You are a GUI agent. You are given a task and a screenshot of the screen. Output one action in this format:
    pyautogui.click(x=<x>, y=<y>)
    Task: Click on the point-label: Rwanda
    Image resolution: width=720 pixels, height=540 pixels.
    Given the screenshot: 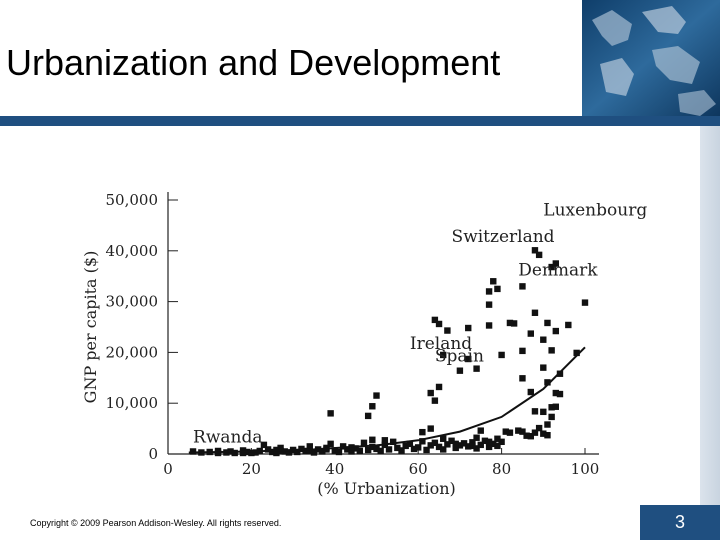 What is the action you would take?
    pyautogui.click(x=227, y=437)
    